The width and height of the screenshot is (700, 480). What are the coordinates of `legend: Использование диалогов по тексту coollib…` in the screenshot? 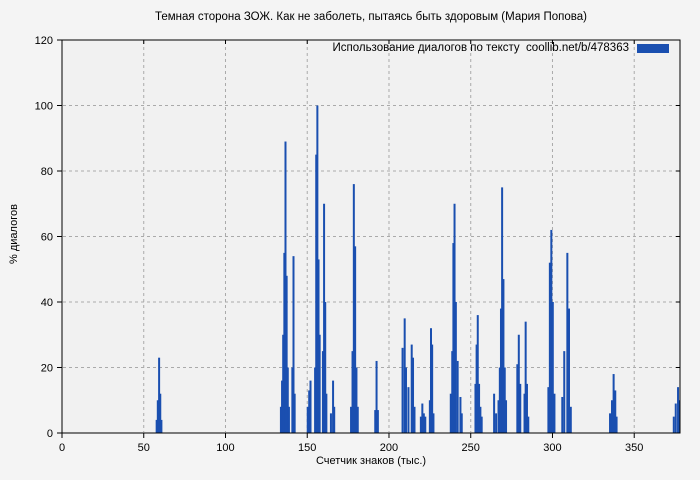 It's located at (365, 48).